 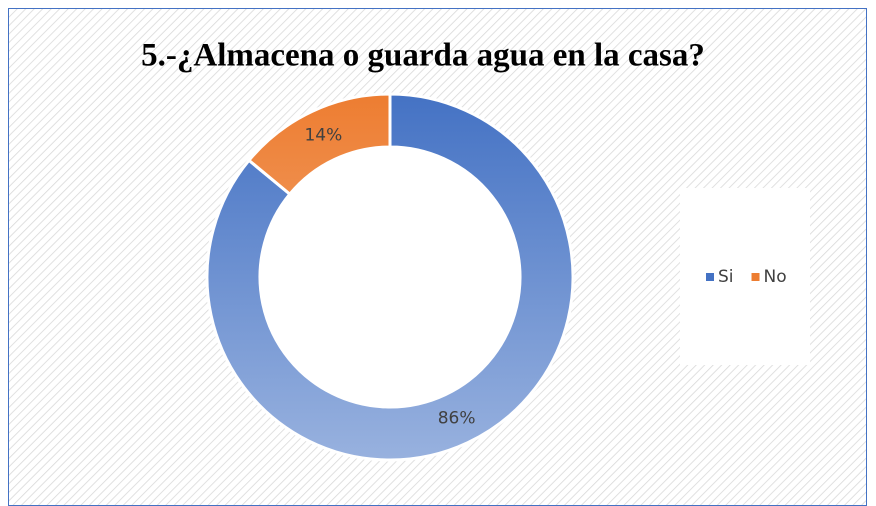 What do you see at coordinates (423, 56) in the screenshot?
I see `chart-title: 5.-¿Almacena o guarda agua en la casa?` at bounding box center [423, 56].